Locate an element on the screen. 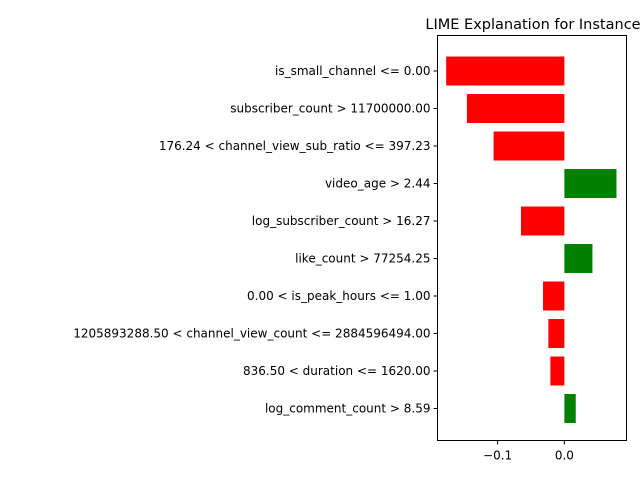 The width and height of the screenshot is (640, 485). chart-title: LIME Explanation for Instance is located at coordinates (532, 25).